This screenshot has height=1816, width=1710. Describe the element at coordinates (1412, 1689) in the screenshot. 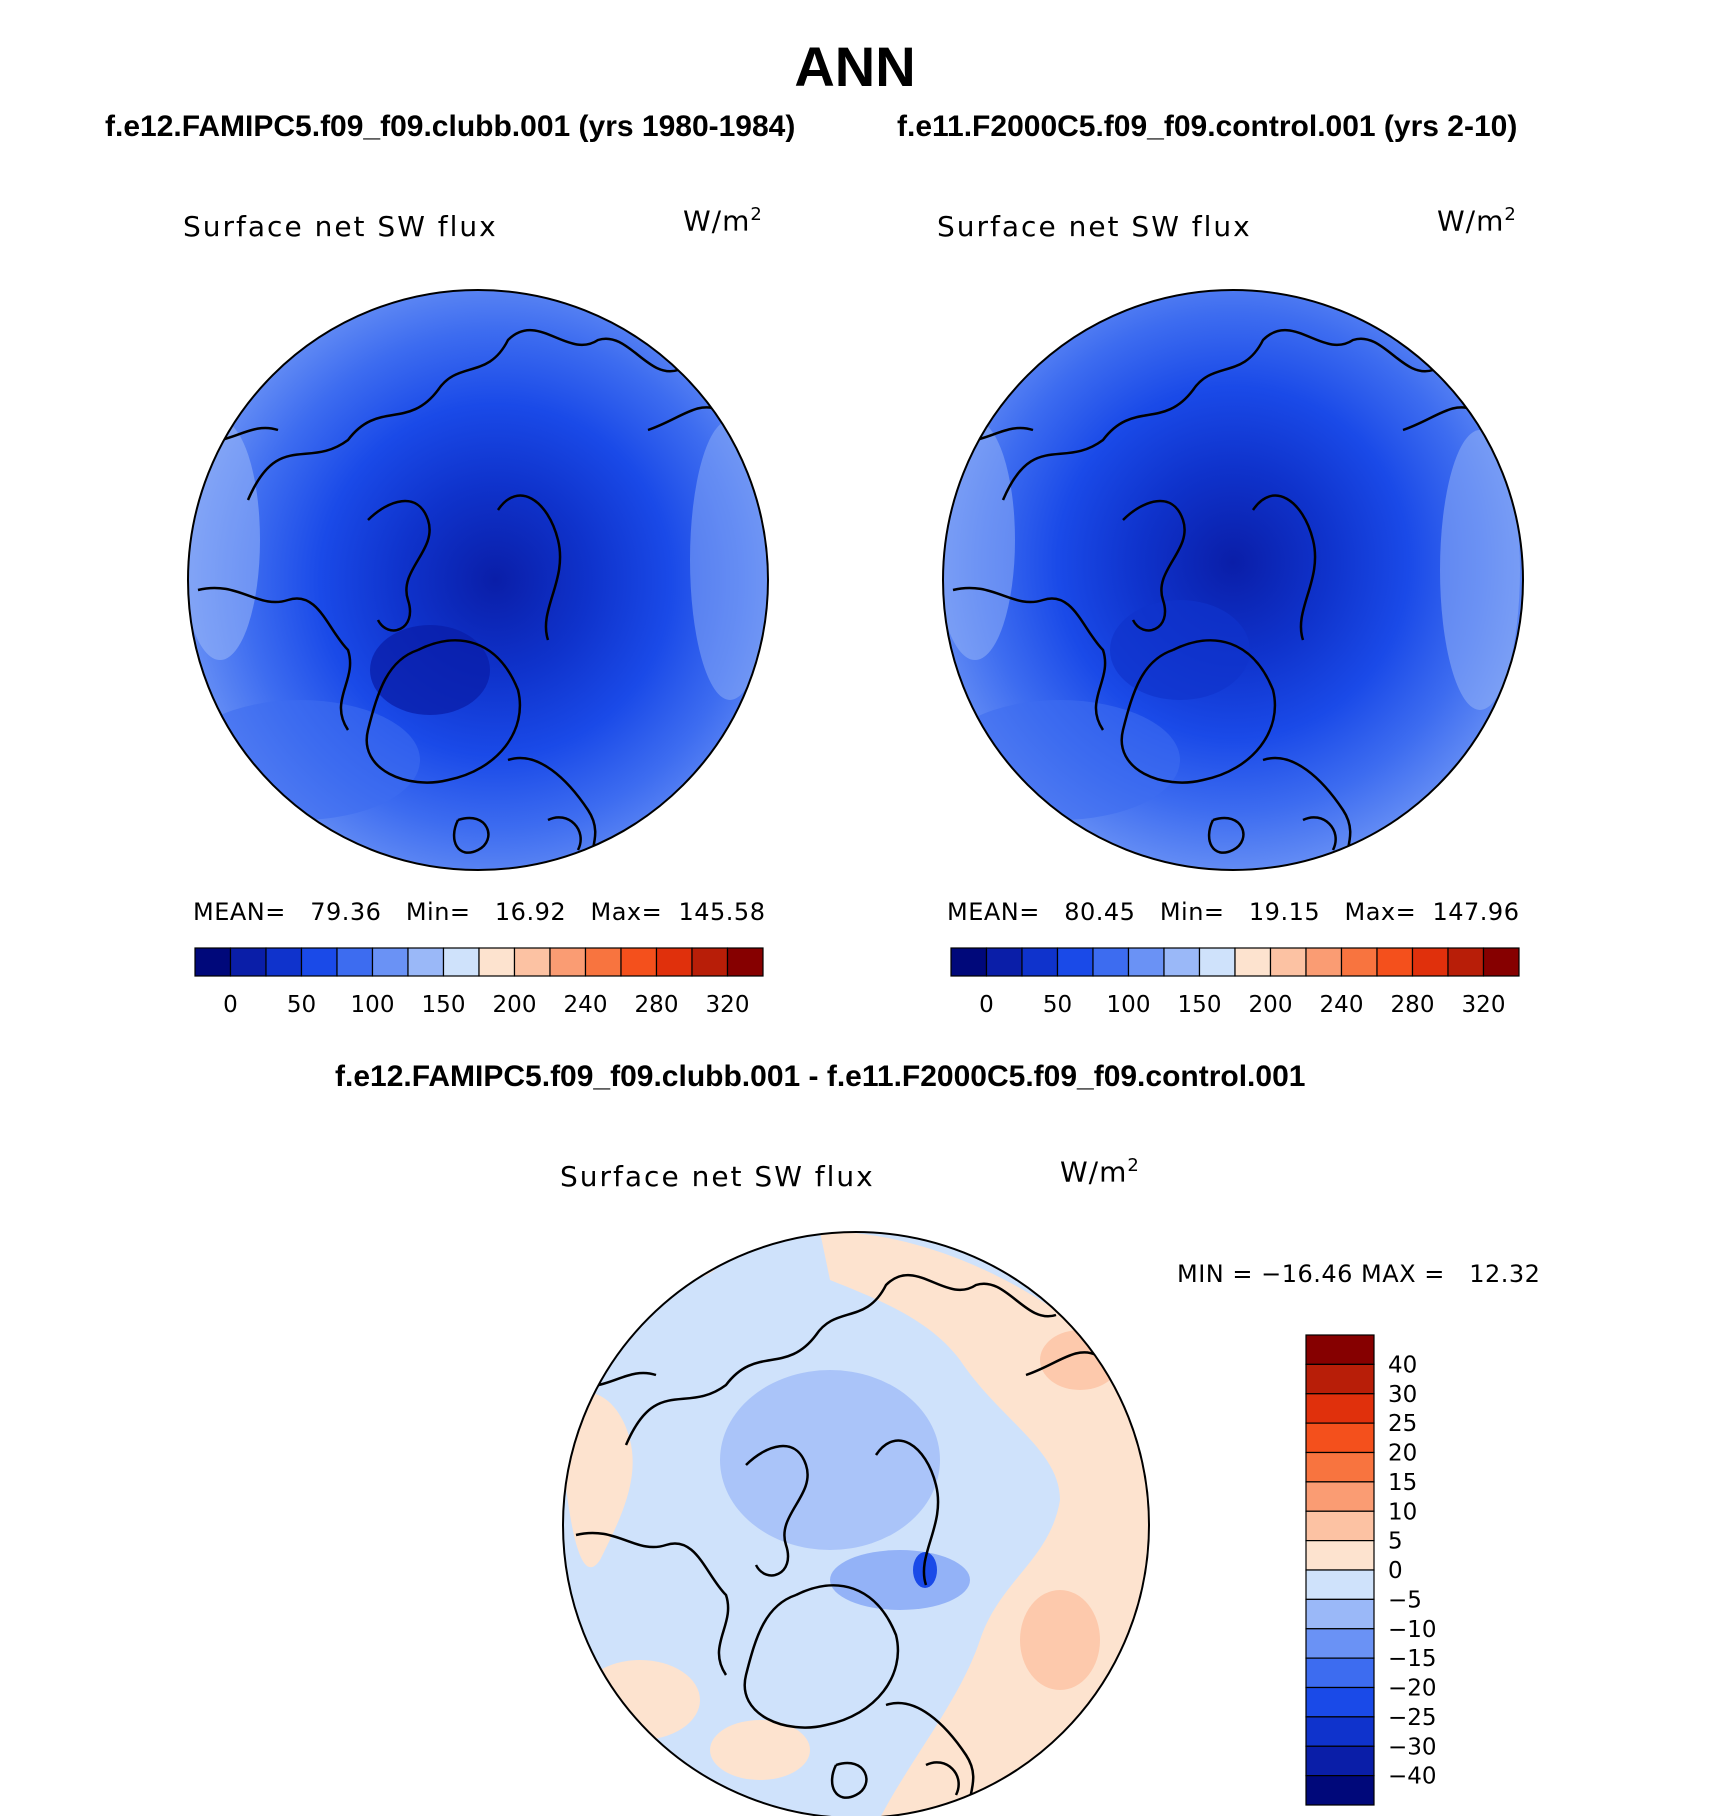

I see `colorbar-tick-label: −20` at that location.